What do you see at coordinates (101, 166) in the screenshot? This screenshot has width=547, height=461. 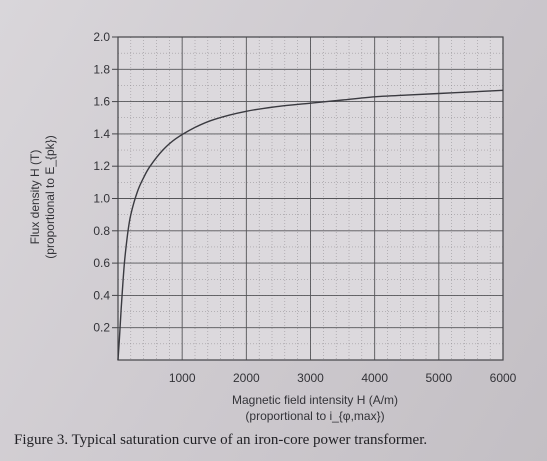 I see `y-tick-label: 1.2` at bounding box center [101, 166].